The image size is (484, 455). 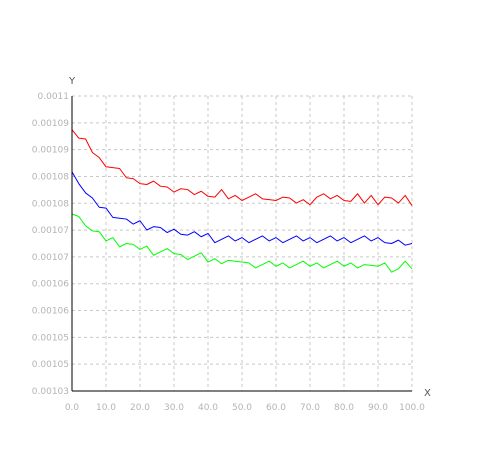 I want to click on x-axis-label: X, so click(x=427, y=393).